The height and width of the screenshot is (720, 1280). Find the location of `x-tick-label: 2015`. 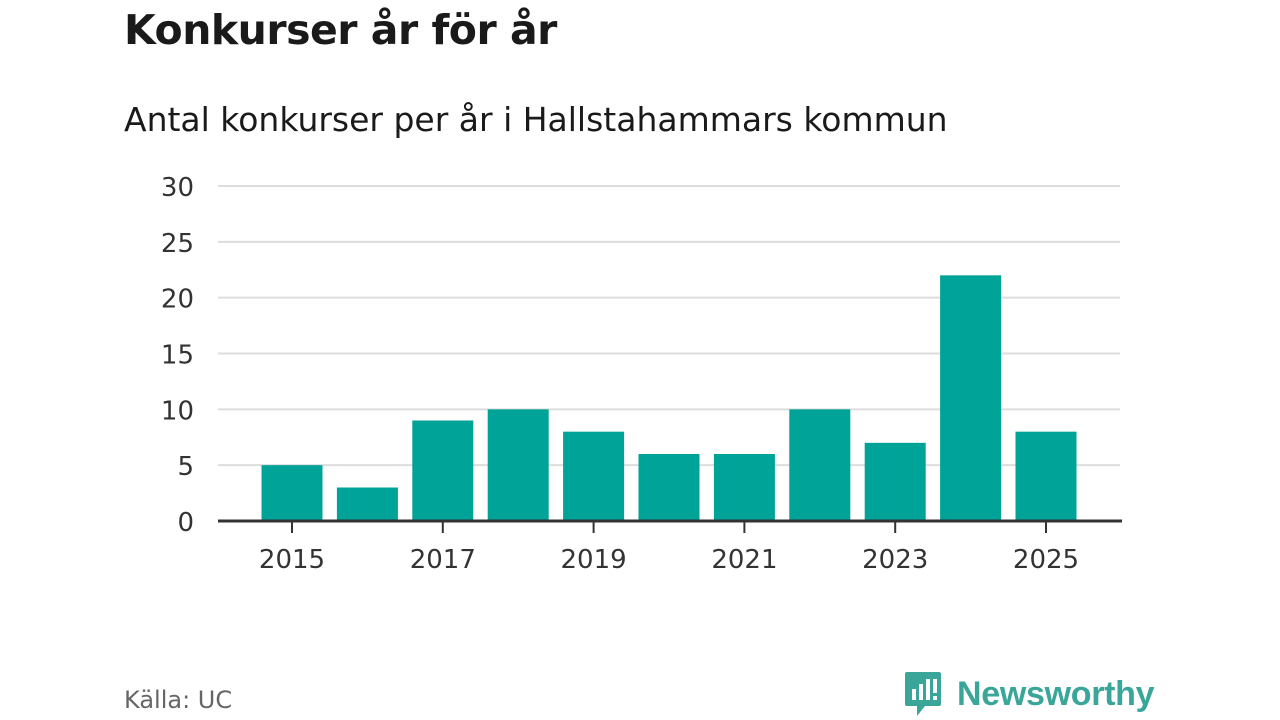

x-tick-label: 2015 is located at coordinates (292, 560).